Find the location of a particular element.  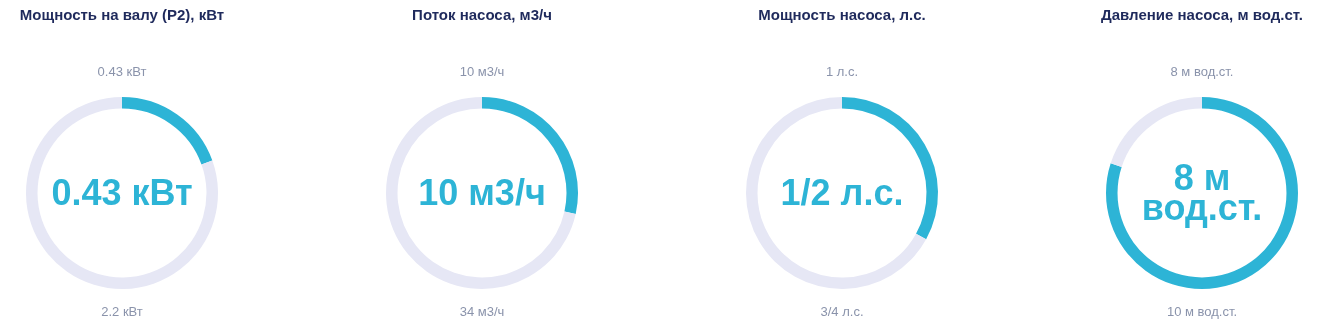

chart-title: Мощность на валу (P2), кВт is located at coordinates (122, 15).